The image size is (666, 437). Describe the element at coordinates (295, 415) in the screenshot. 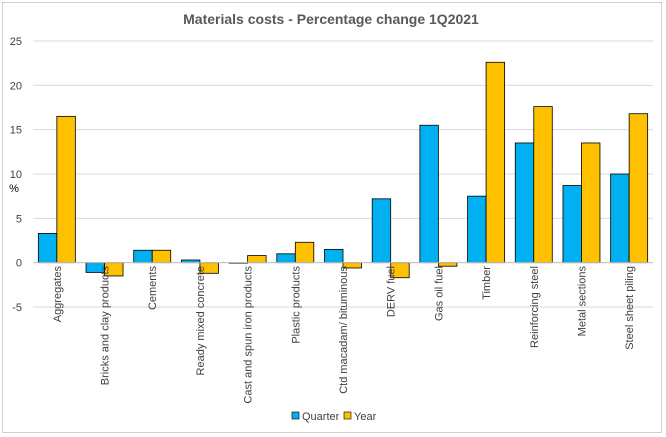

I see `legend-swatch-quarter` at that location.